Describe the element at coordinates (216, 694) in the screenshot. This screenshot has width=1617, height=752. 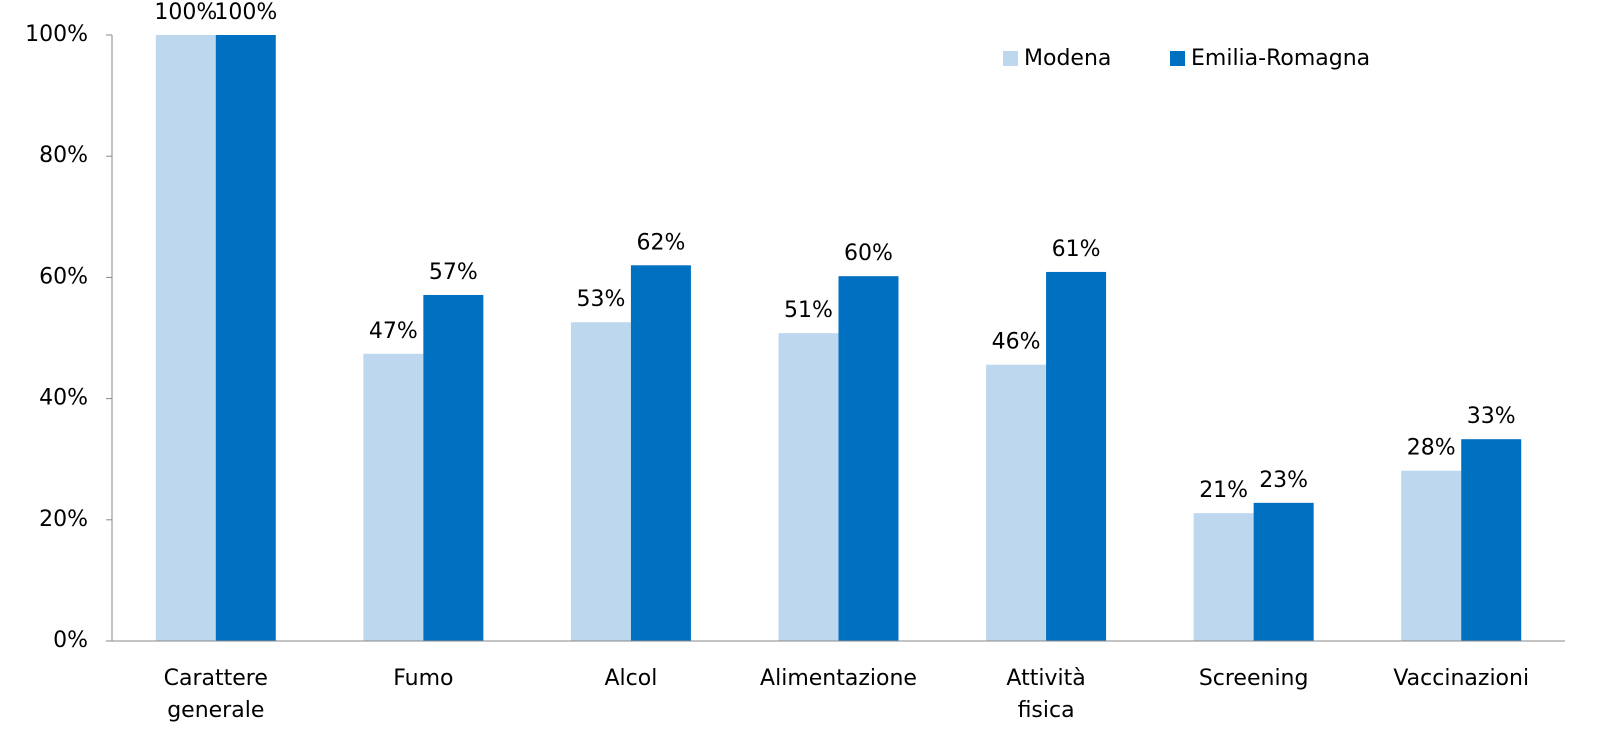
I see `x-tick-label: Carattere generale` at that location.